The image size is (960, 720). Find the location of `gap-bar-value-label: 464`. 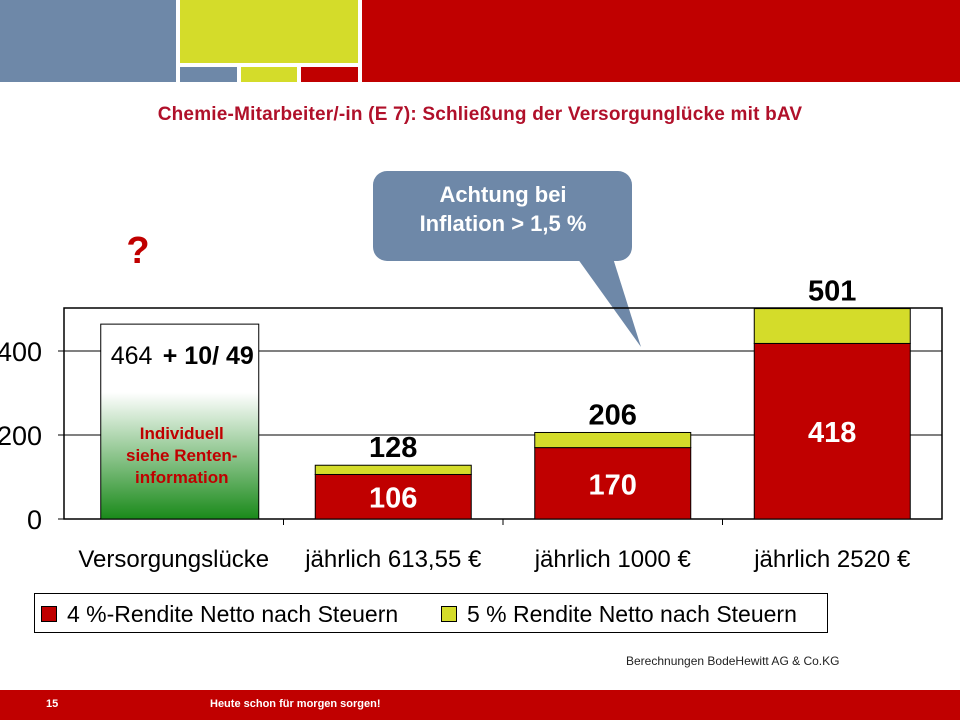

gap-bar-value-label: 464 is located at coordinates (132, 356).